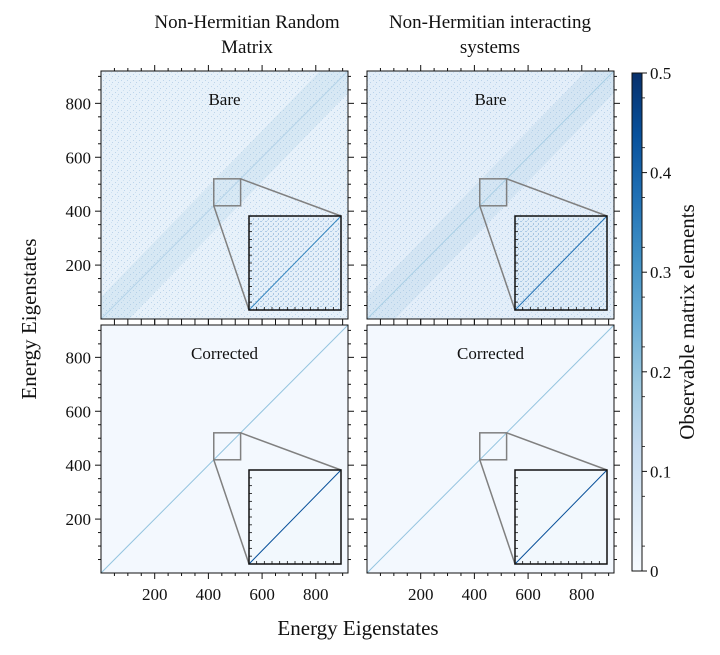 The width and height of the screenshot is (720, 655). What do you see at coordinates (660, 73) in the screenshot?
I see `colorbar-tick-label: 0.5` at bounding box center [660, 73].